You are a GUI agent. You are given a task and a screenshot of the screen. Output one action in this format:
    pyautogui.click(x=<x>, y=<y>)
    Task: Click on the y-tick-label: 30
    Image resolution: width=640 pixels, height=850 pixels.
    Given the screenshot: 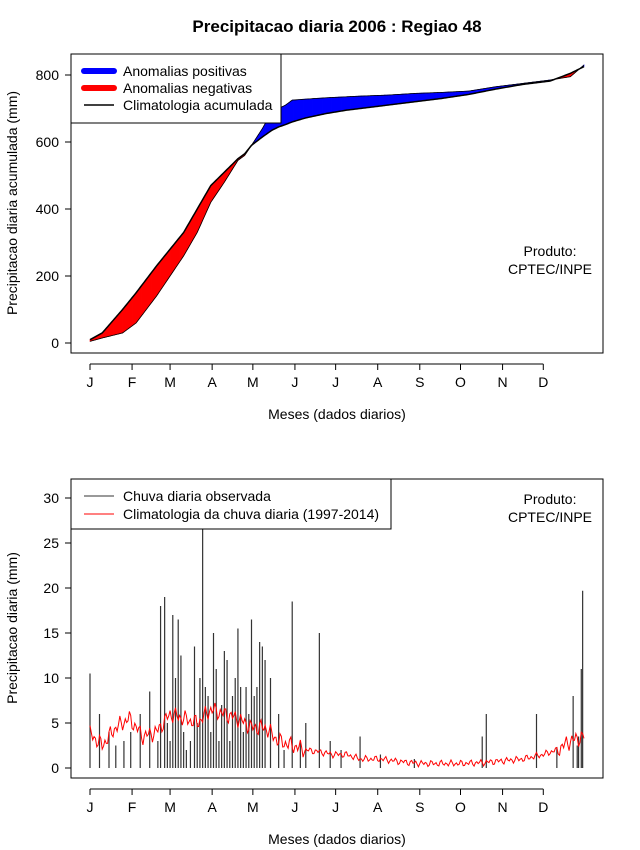 What is the action you would take?
    pyautogui.click(x=51, y=498)
    